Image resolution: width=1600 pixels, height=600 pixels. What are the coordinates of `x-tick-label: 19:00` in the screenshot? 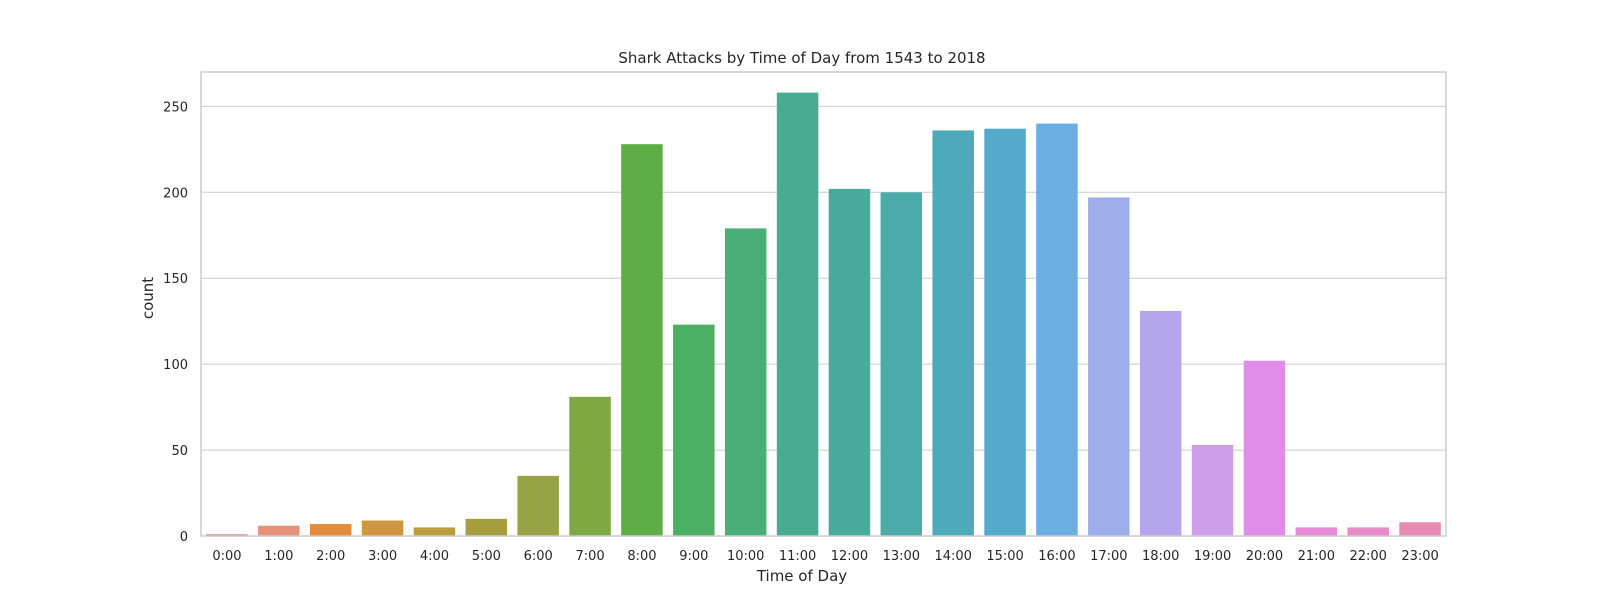 It's located at (1212, 556).